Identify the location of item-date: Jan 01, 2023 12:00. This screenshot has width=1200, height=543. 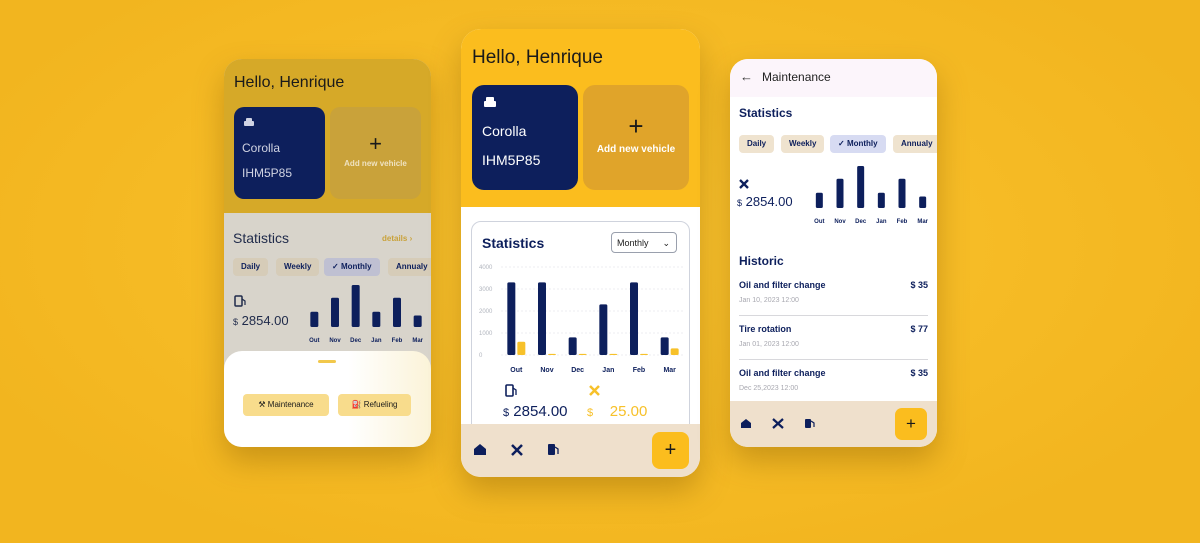
(769, 344).